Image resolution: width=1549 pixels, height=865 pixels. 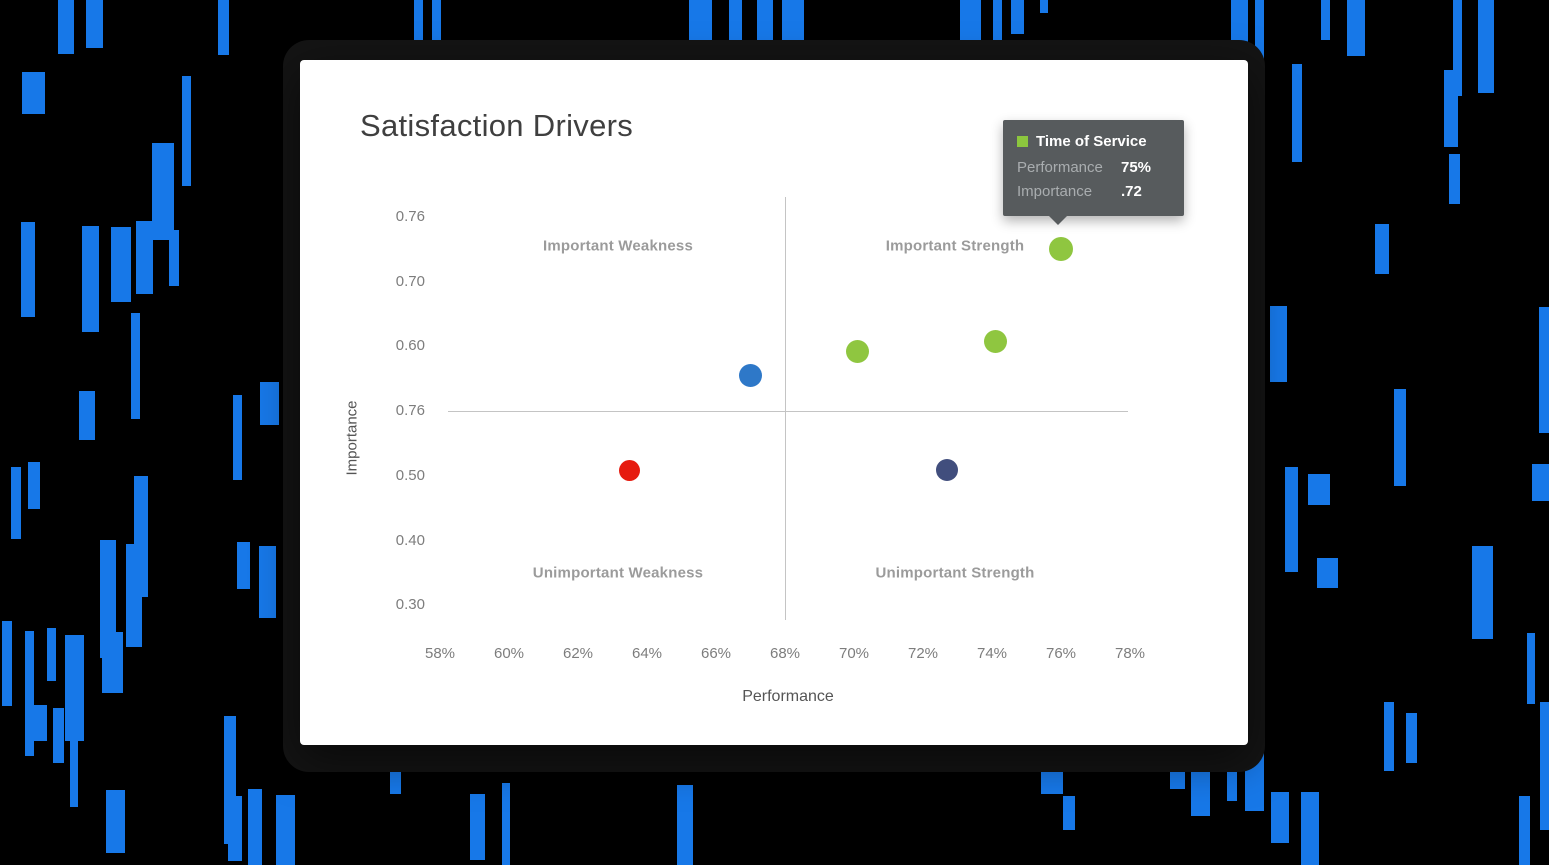 I want to click on y-axis-tick-label: 0.40, so click(x=410, y=540).